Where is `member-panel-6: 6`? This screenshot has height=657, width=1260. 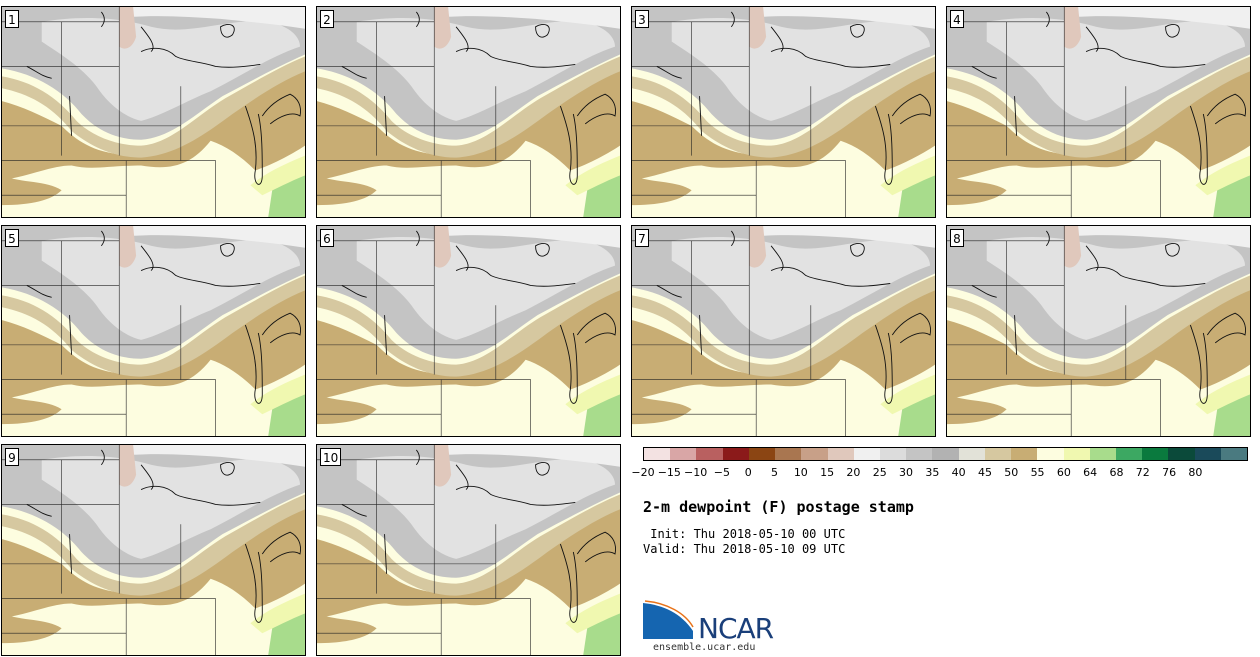 member-panel-6: 6 is located at coordinates (468, 331).